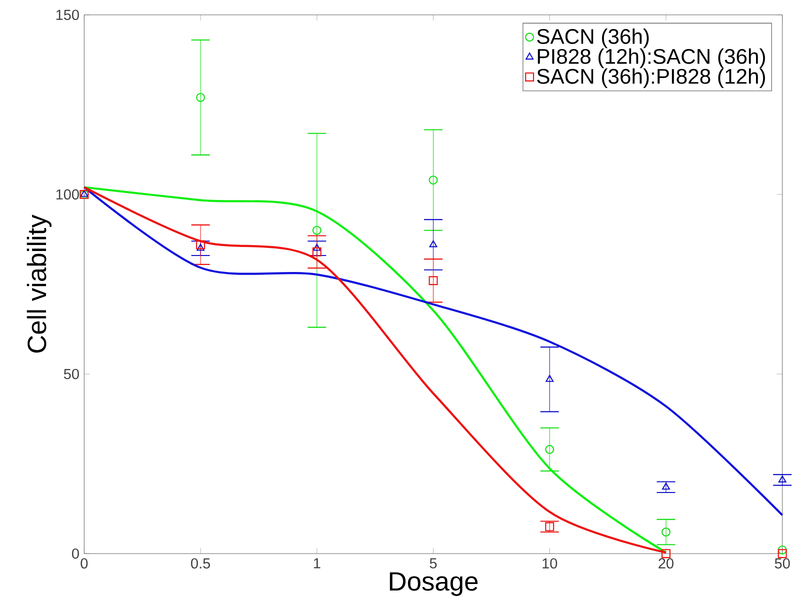  What do you see at coordinates (651, 78) in the screenshot?
I see `legend-label: SACN (36h):PI828 (12h)` at bounding box center [651, 78].